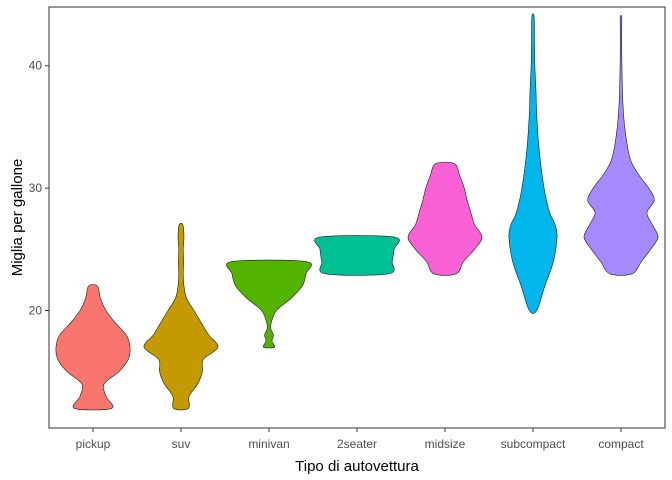 This screenshot has height=480, width=672. Describe the element at coordinates (357, 466) in the screenshot. I see `x-axis-title: Tipo di autovettura` at that location.